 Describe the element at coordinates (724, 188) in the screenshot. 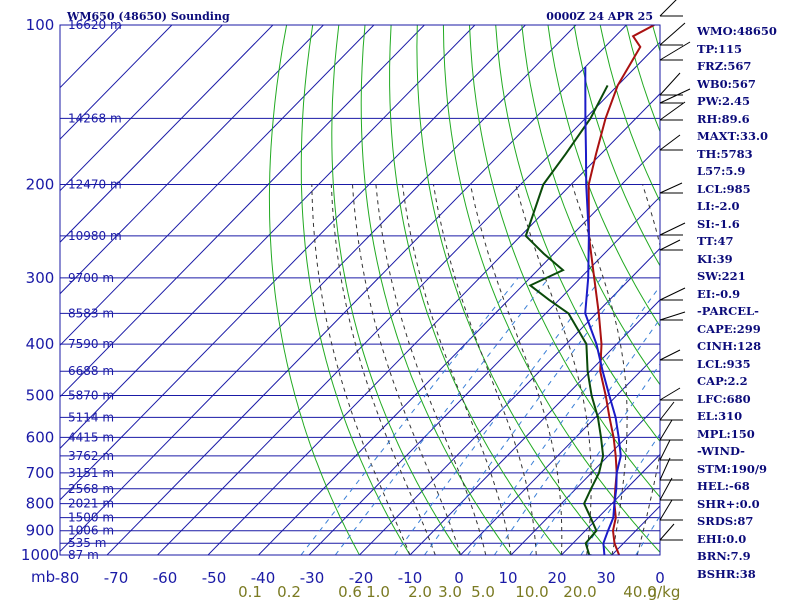

I see `index-line: LCL:985` at that location.